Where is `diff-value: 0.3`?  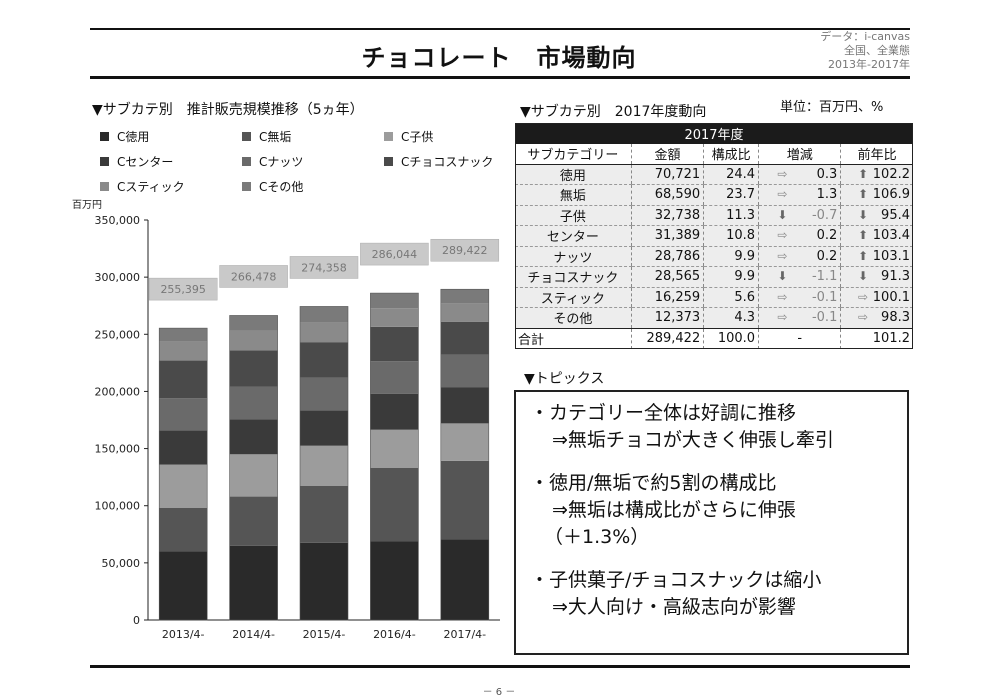
diff-value: 0.3 is located at coordinates (827, 174).